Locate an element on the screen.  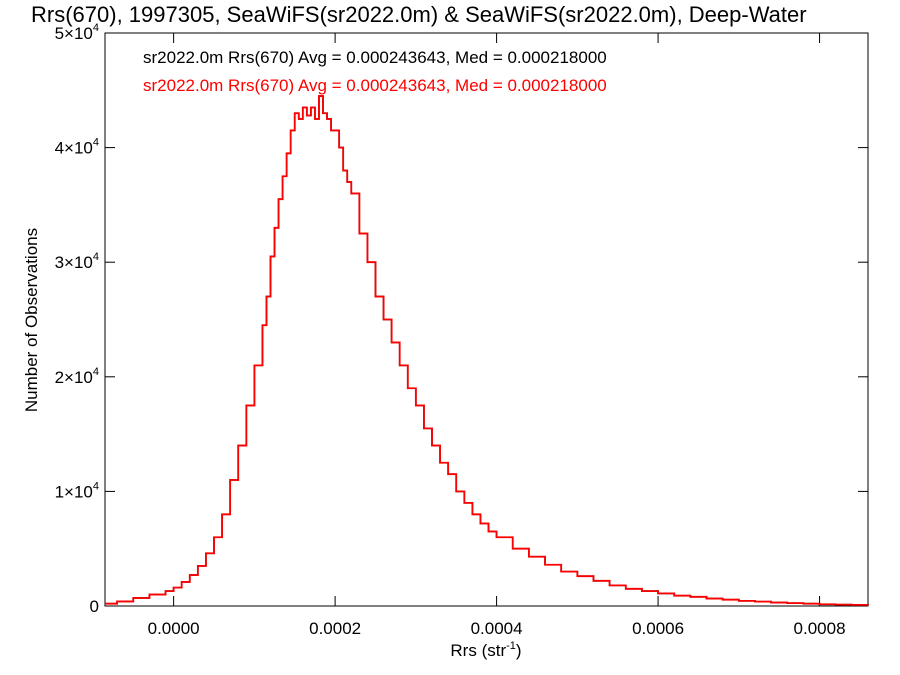
y-tick-label-base: 4×10 is located at coordinates (74, 148).